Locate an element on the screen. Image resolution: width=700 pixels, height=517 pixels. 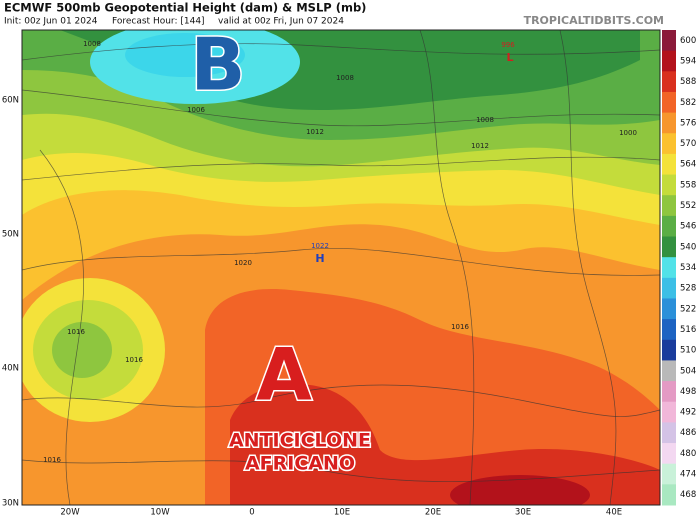
colorbar-label: 570 is located at coordinates (688, 144).